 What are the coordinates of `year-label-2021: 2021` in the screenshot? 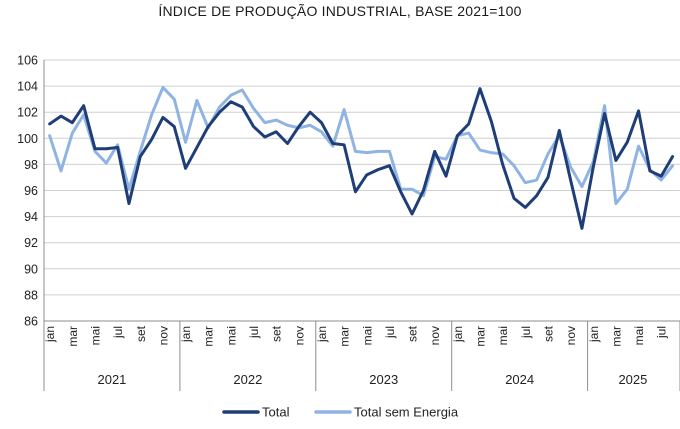 It's located at (111, 379).